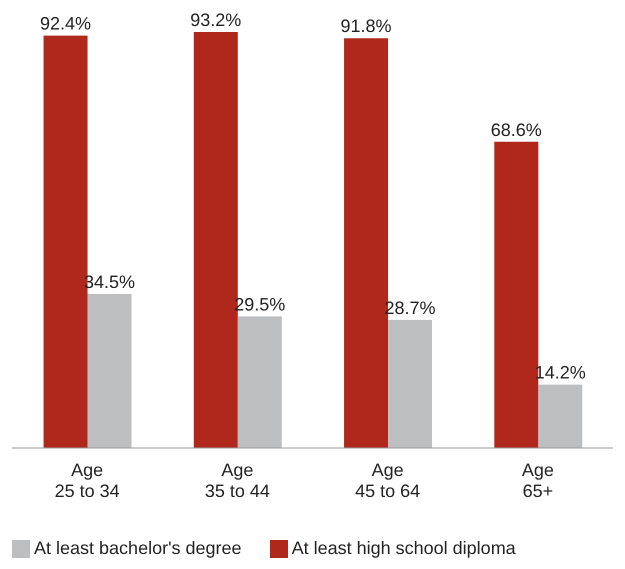  I want to click on data-label: 68.6%, so click(516, 130).